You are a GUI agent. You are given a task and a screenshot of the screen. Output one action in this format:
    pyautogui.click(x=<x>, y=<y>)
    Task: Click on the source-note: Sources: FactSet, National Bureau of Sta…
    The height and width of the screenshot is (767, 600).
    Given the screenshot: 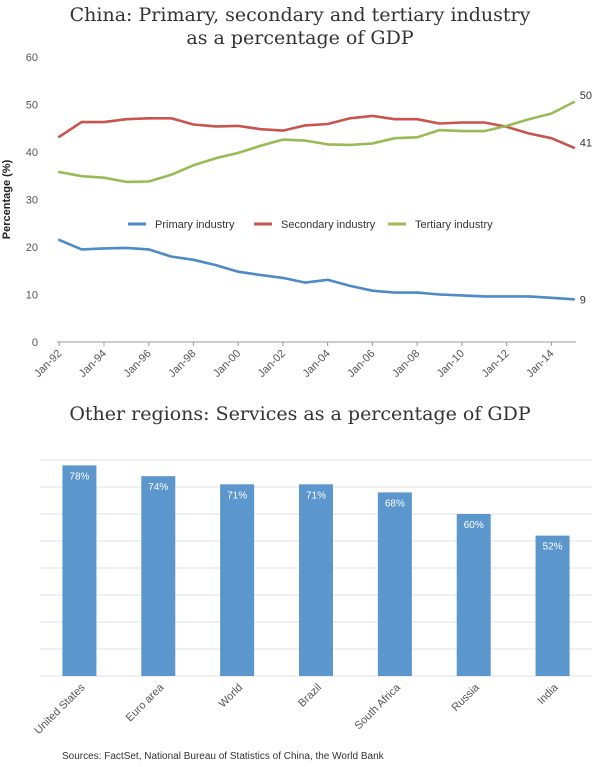 What is the action you would take?
    pyautogui.click(x=223, y=756)
    